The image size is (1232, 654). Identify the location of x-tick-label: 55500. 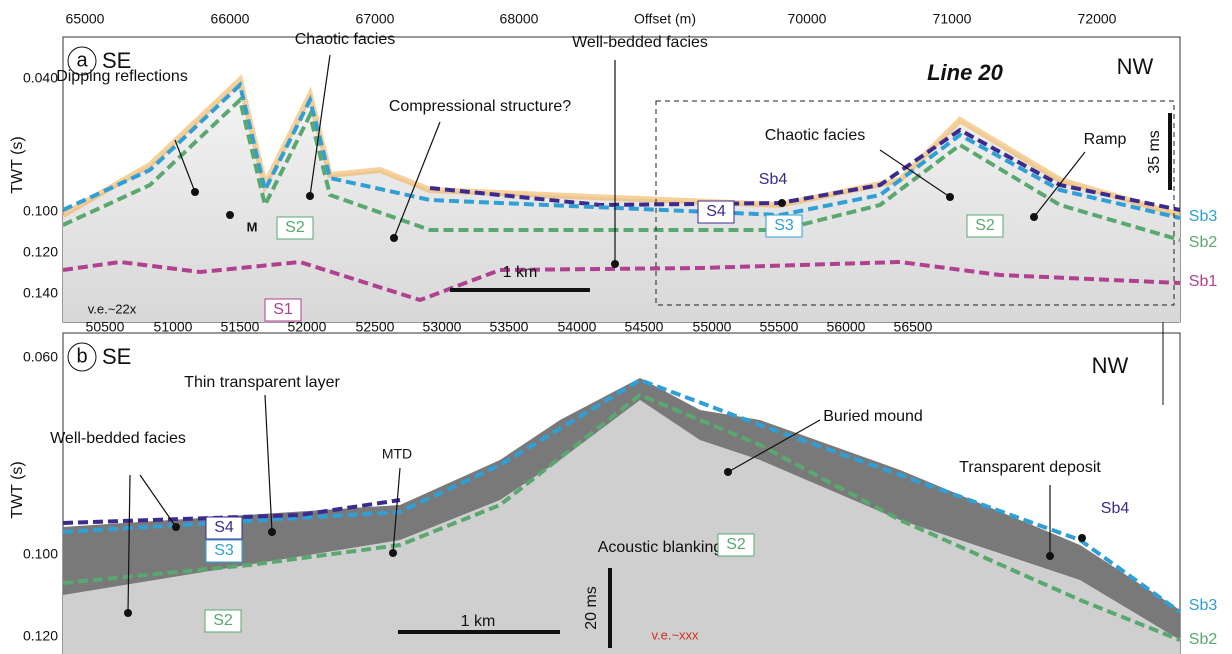
(779, 327).